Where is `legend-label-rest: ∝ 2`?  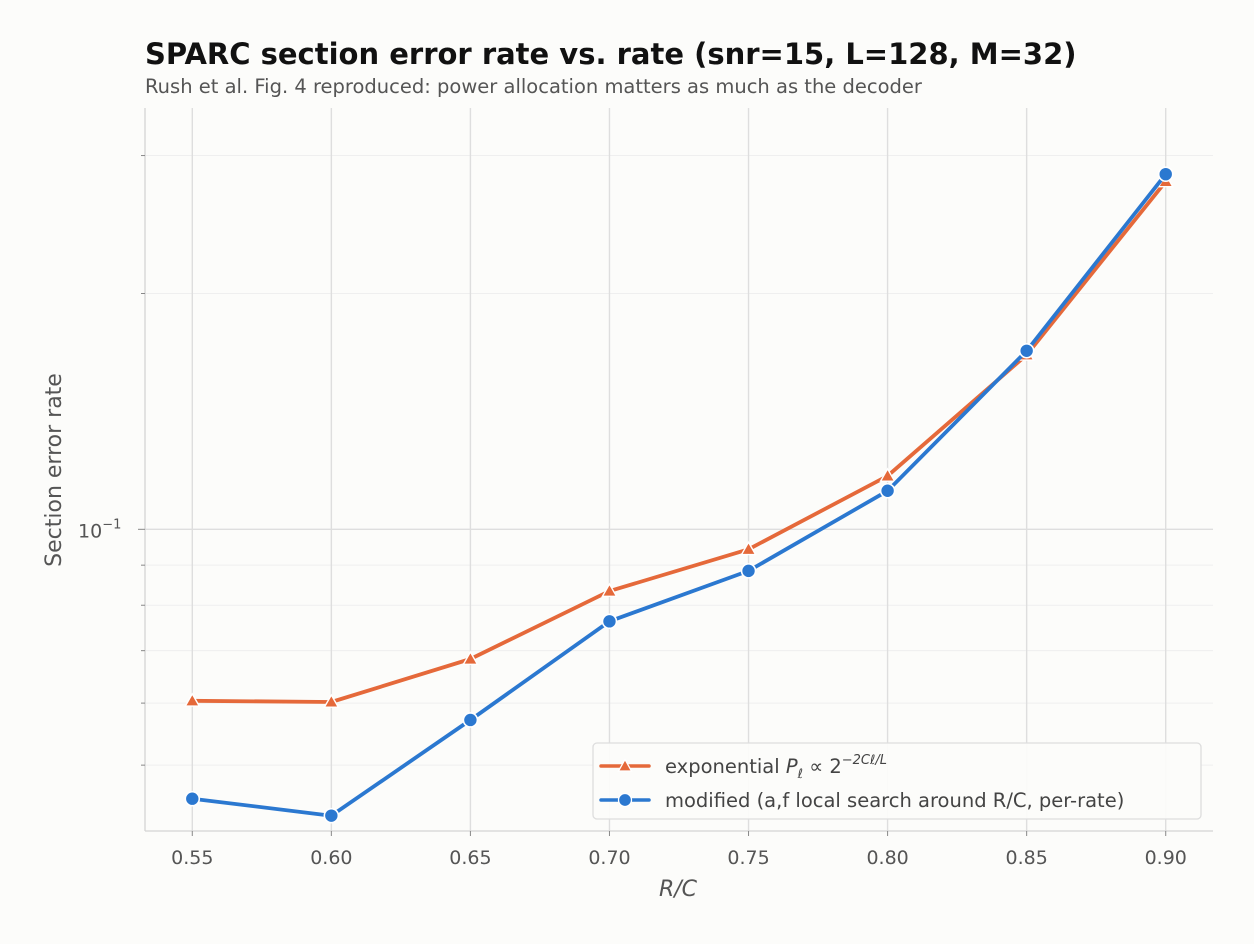
legend-label-rest: ∝ 2 is located at coordinates (822, 766).